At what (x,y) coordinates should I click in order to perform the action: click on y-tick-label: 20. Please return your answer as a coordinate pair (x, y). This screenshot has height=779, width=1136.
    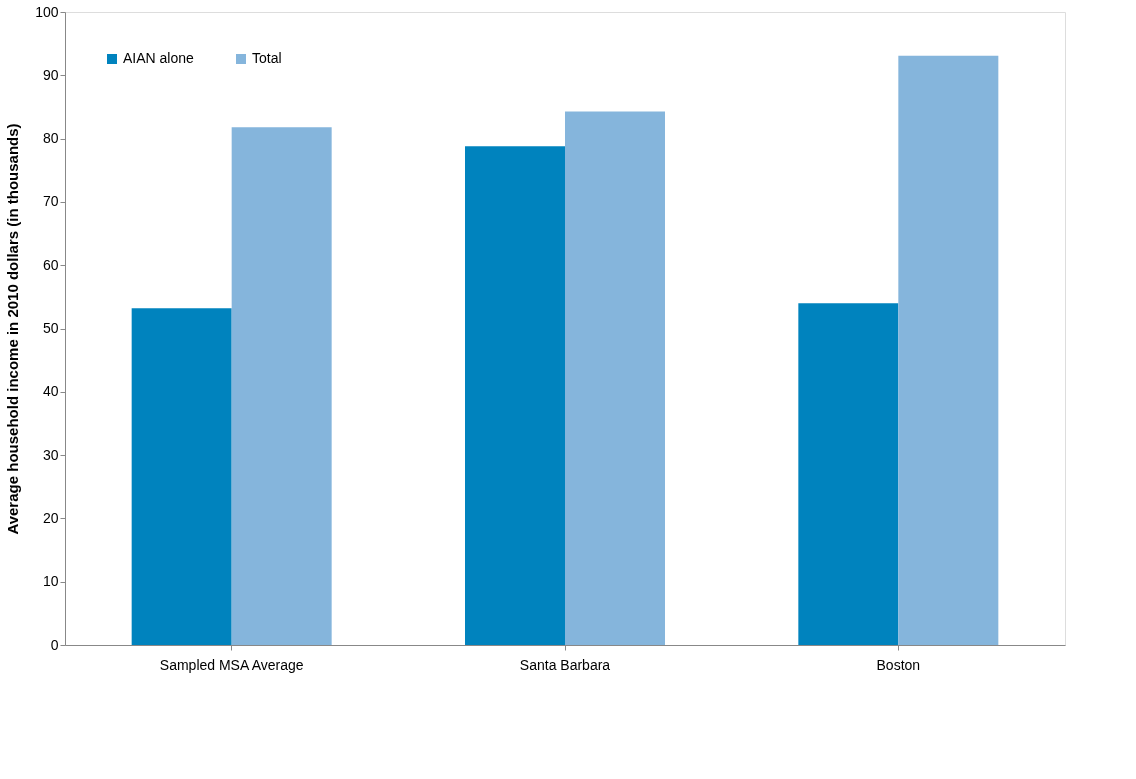
    Looking at the image, I should click on (50, 517).